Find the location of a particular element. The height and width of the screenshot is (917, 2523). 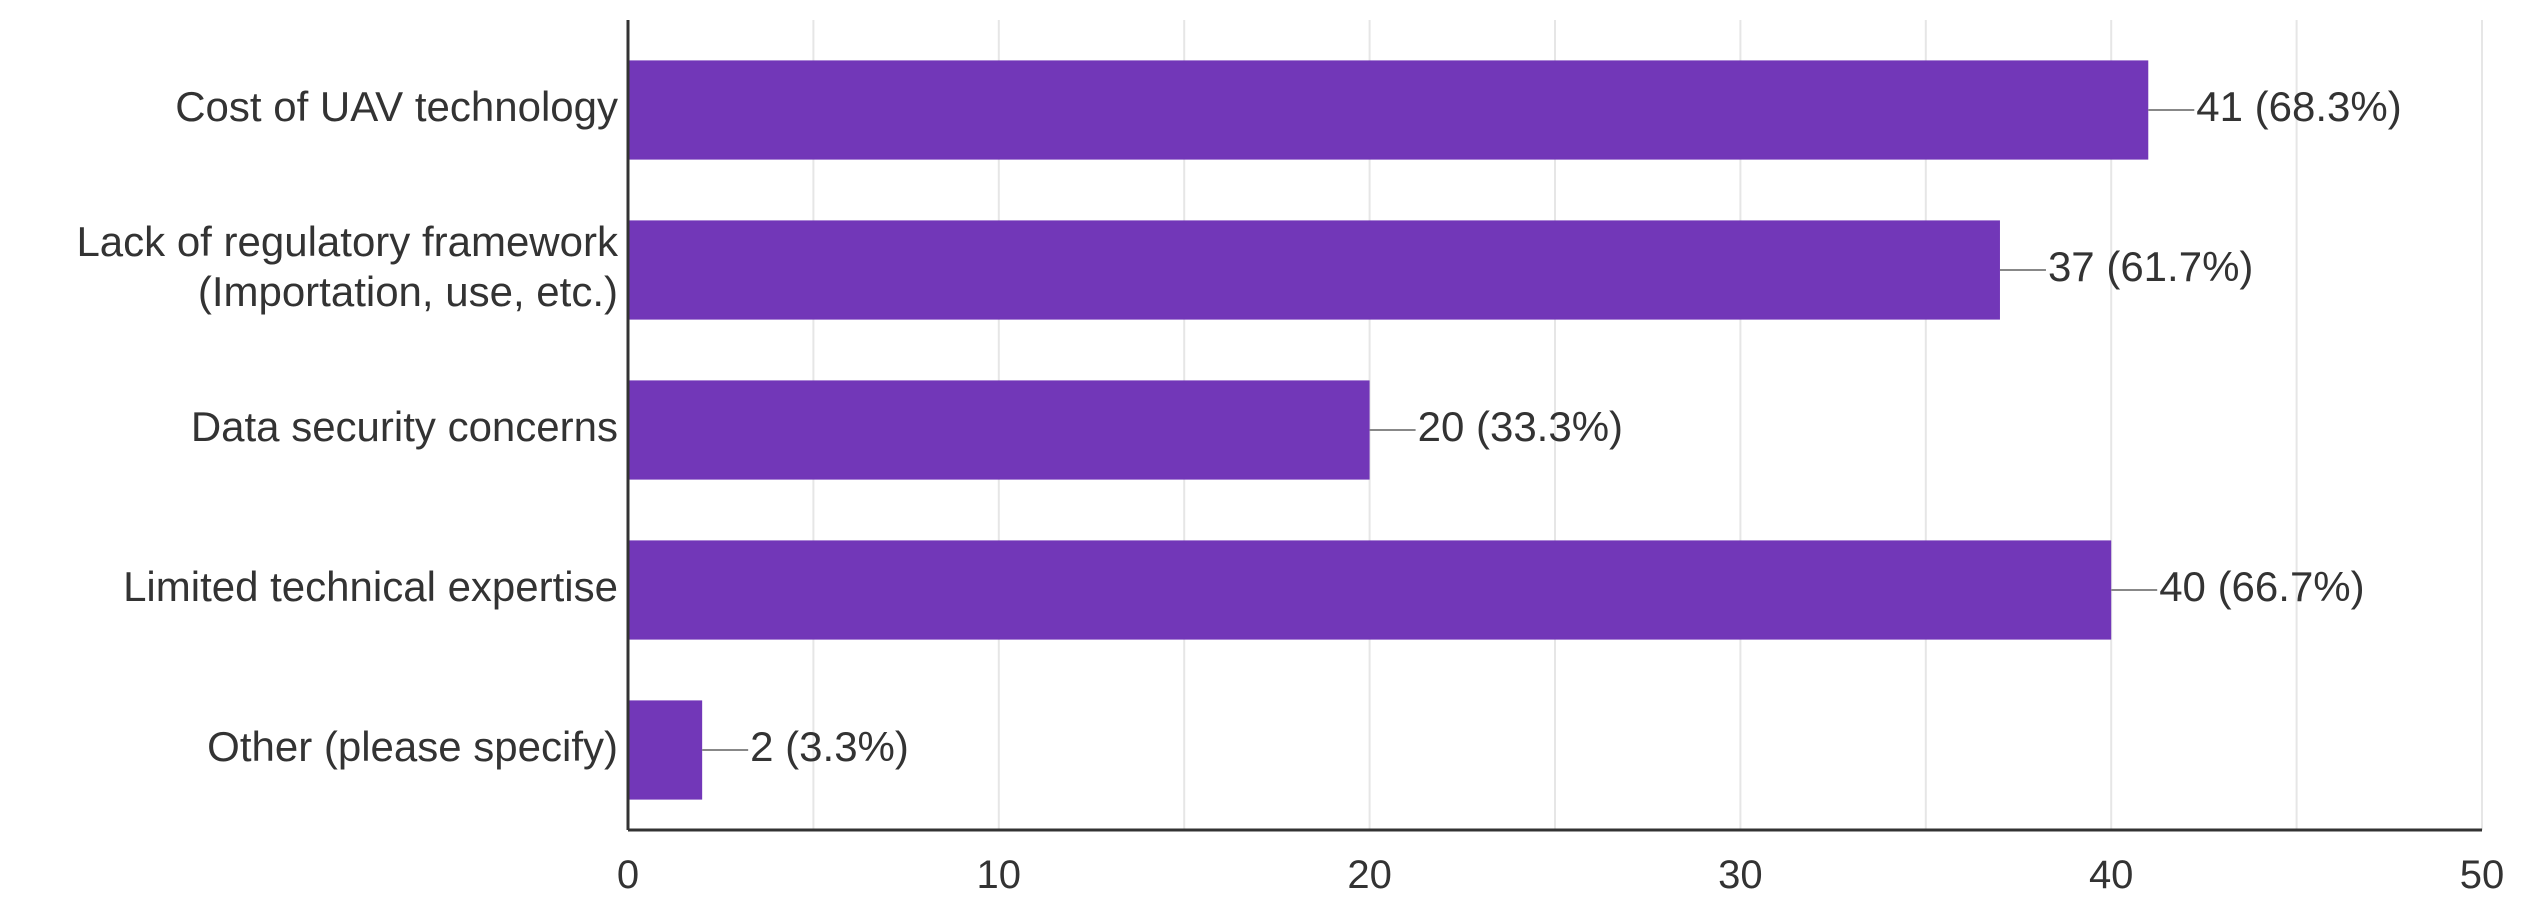

category-label: Other (please specify) is located at coordinates (412, 746).